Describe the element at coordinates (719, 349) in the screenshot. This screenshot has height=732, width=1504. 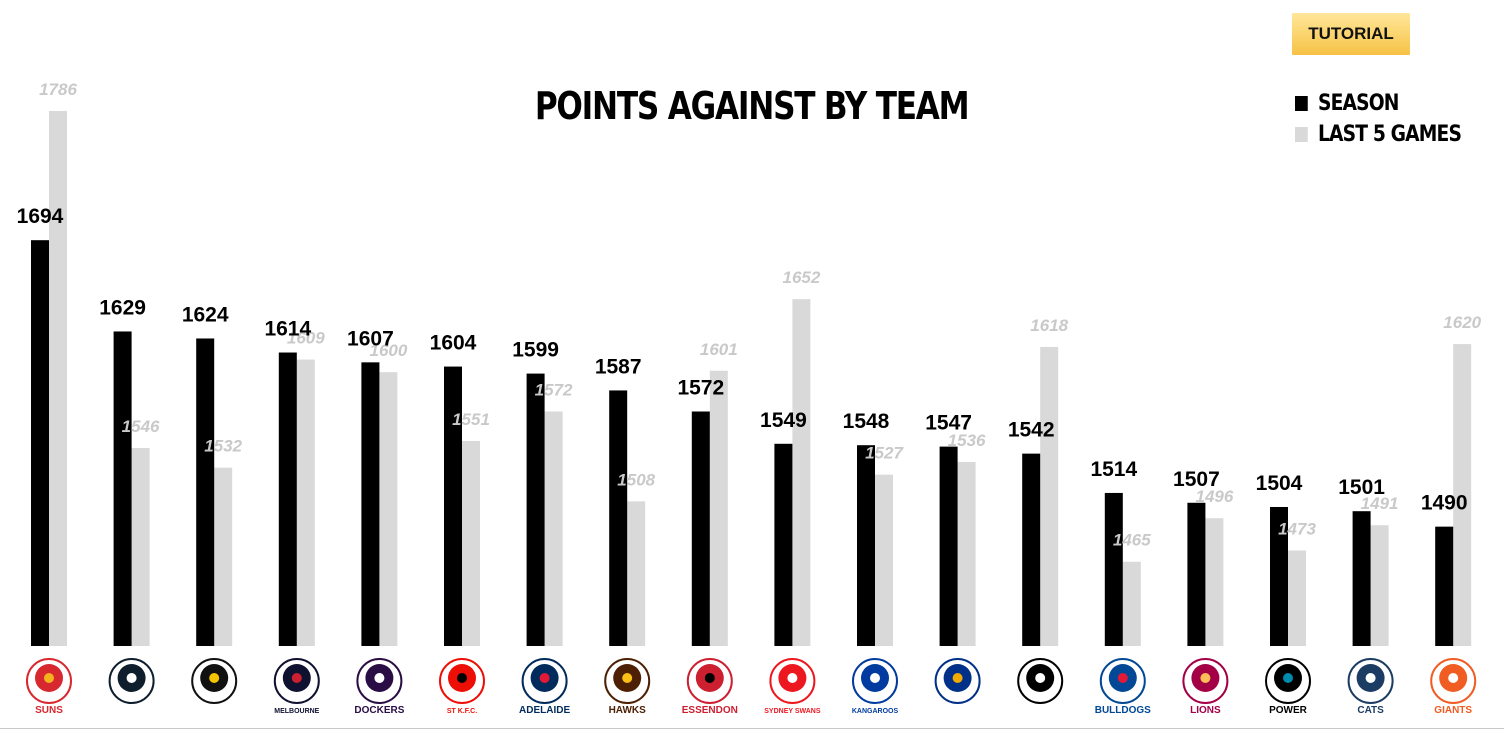
I see `data-label-last5: 1601` at that location.